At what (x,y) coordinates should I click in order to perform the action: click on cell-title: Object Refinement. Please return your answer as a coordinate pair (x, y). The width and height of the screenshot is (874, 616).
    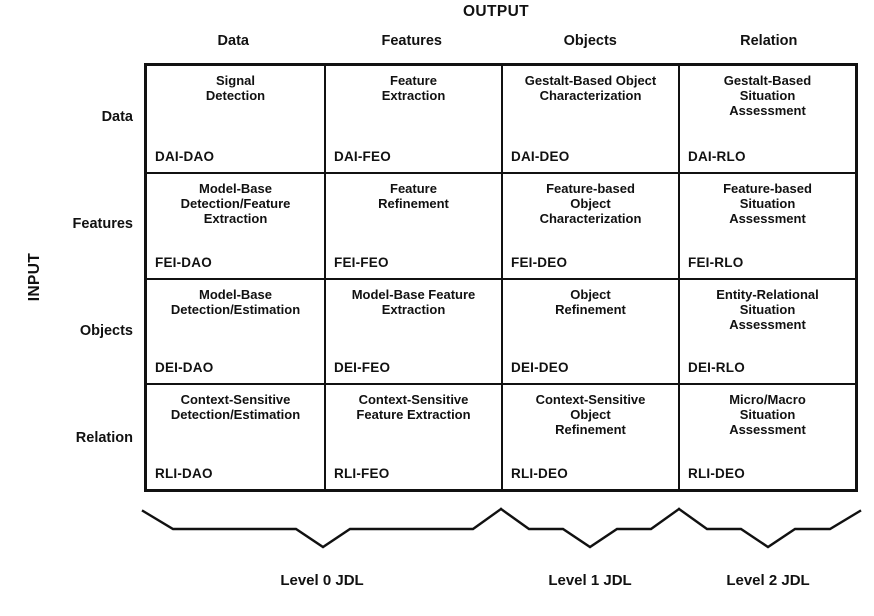
    Looking at the image, I should click on (590, 301).